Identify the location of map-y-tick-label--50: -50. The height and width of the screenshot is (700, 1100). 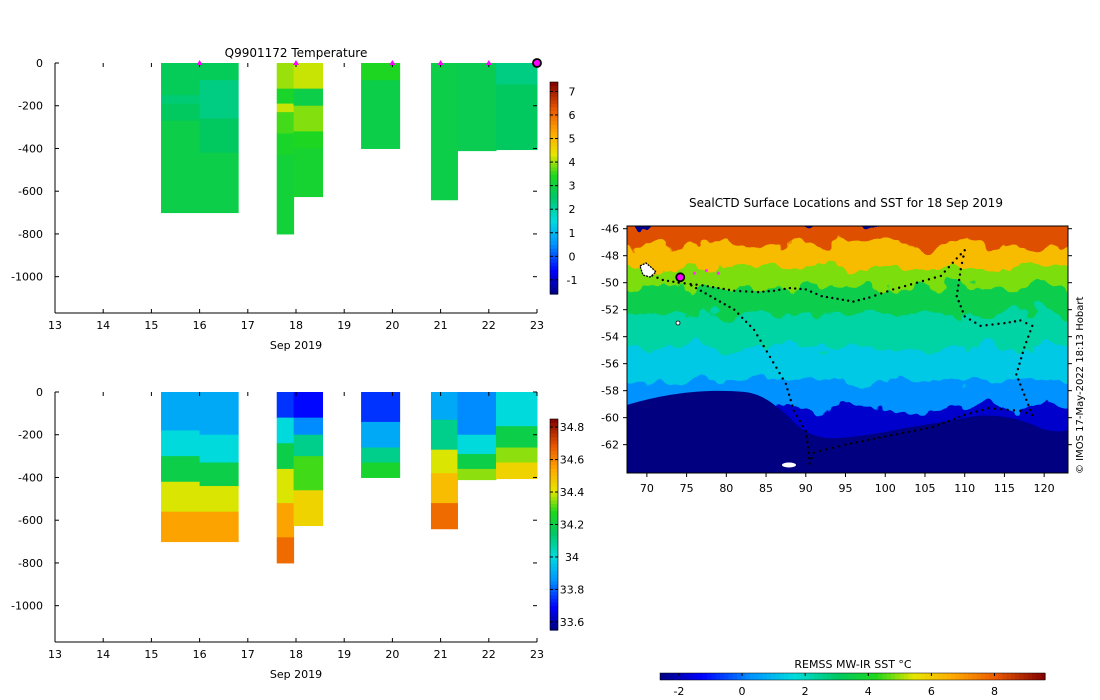
(610, 283).